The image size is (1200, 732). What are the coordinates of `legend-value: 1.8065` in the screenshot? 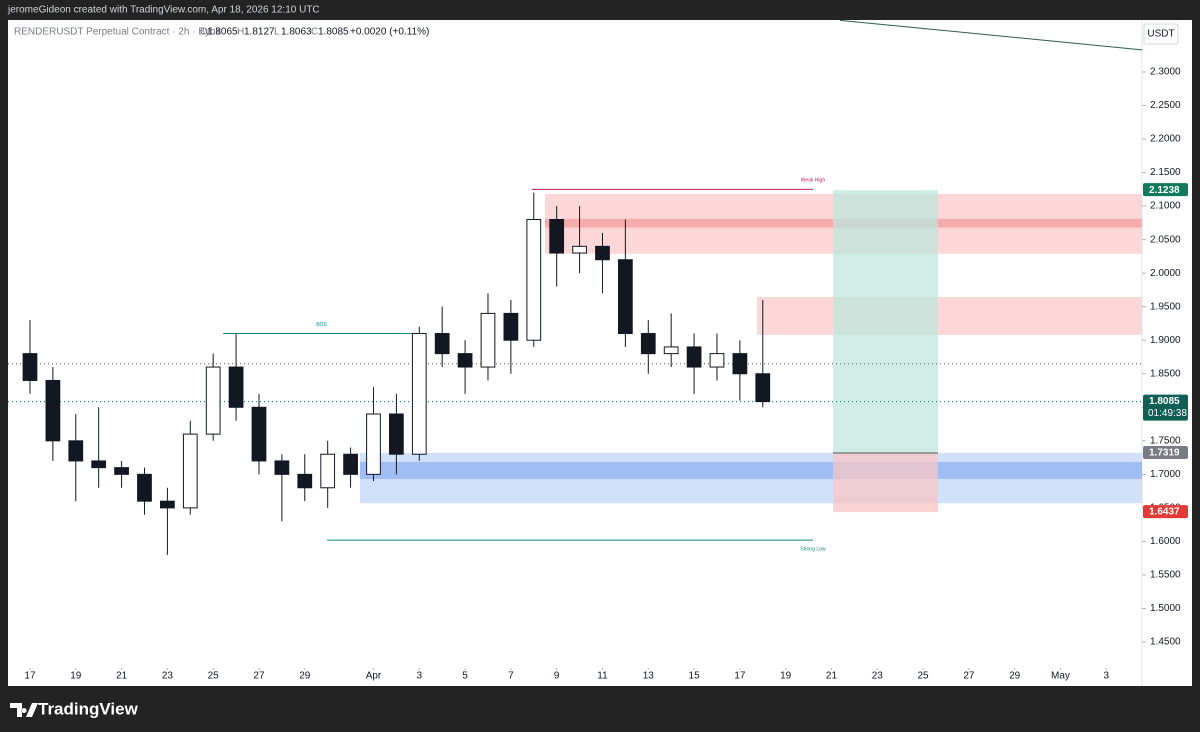 It's located at (222, 32).